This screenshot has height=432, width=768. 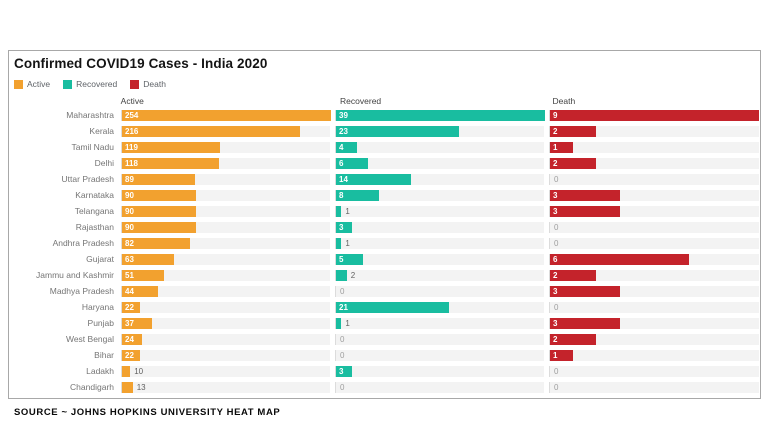 I want to click on recovered-bar-cell: 2, so click(x=439, y=275).